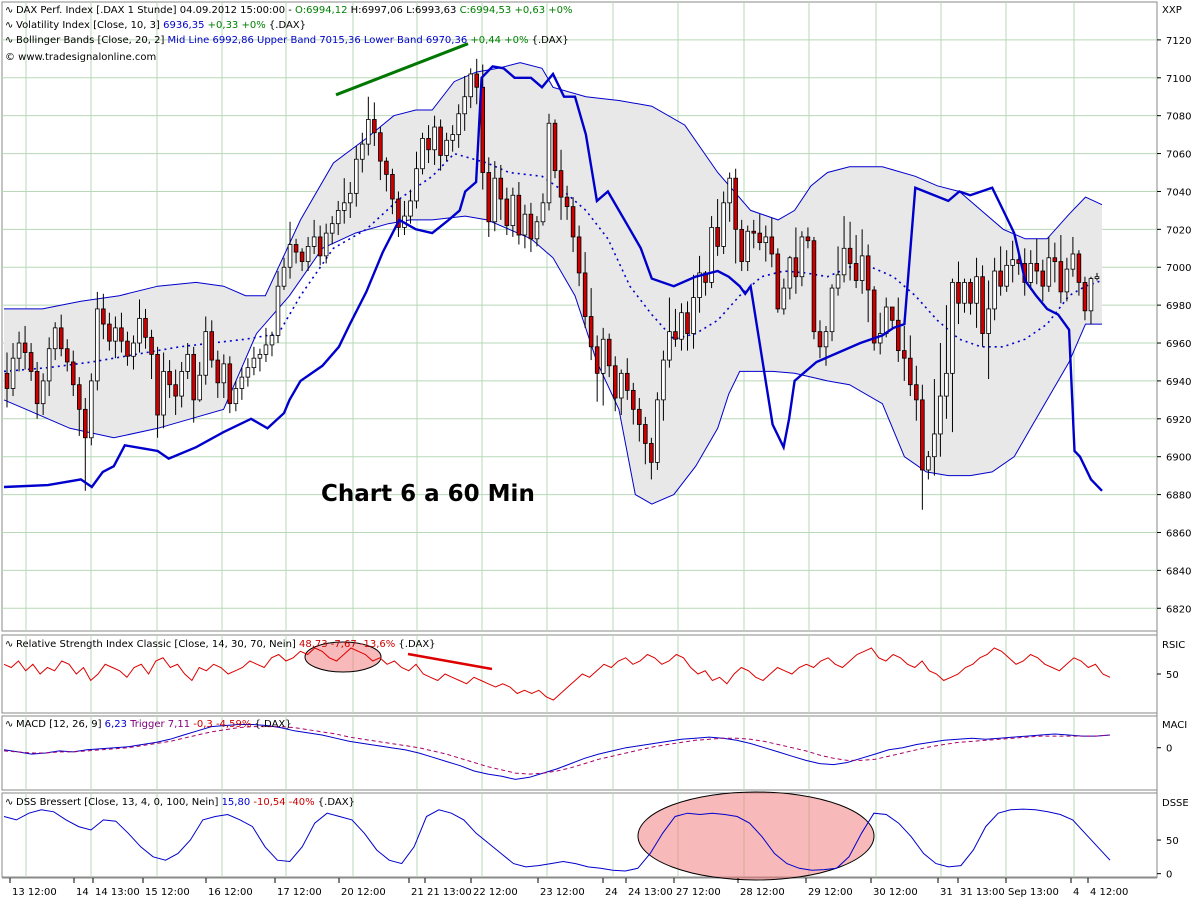  I want to click on xtick-label-17: 31, so click(946, 892).